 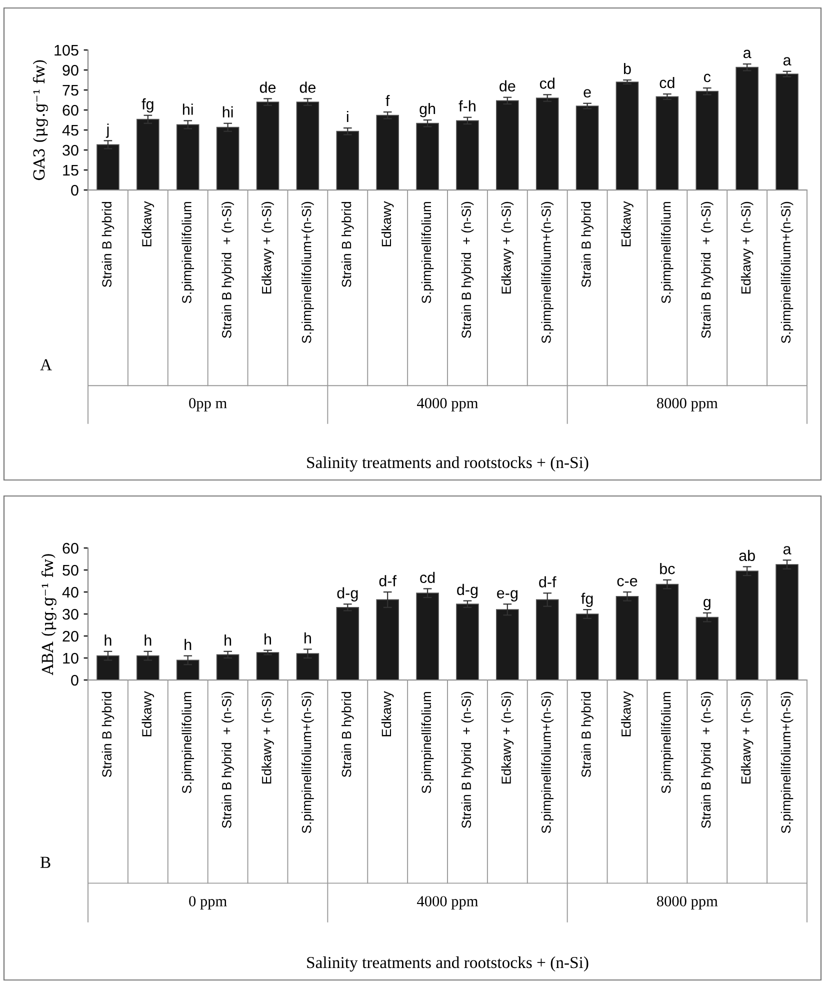 I want to click on text: A, so click(x=46, y=364).